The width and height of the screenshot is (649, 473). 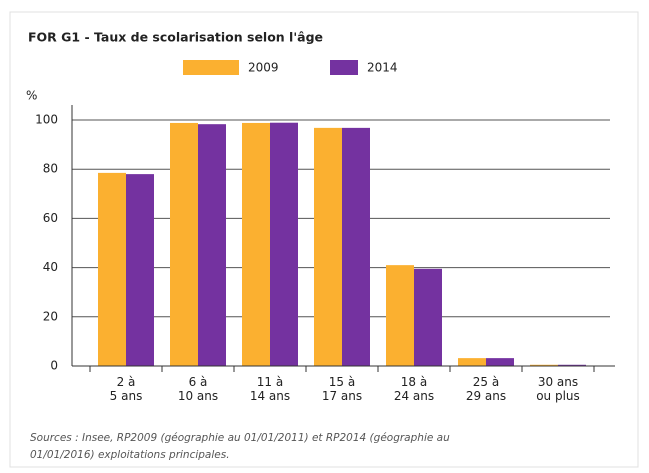 What do you see at coordinates (342, 389) in the screenshot?
I see `x-tick-label: 15 à 17 ans` at bounding box center [342, 389].